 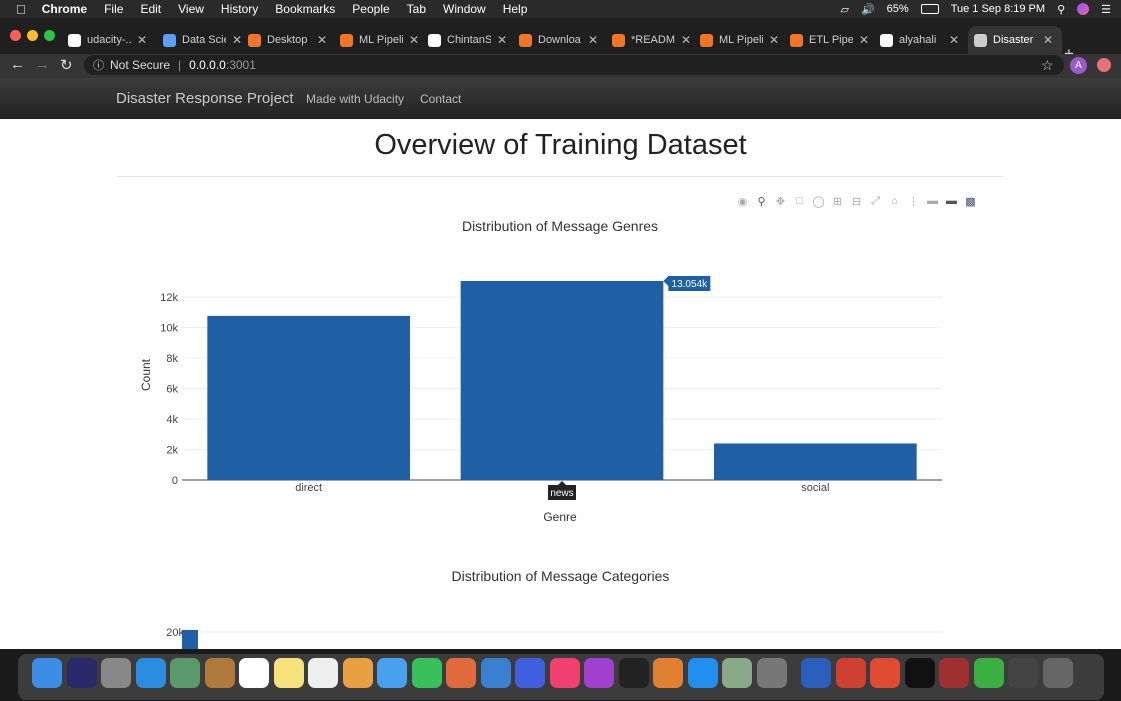 I want to click on bar-social, so click(x=815, y=461).